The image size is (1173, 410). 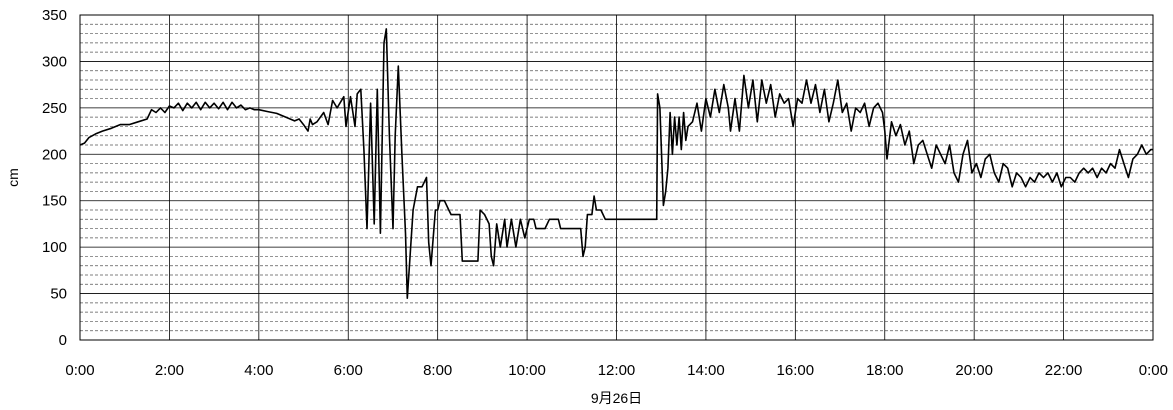 I want to click on y-tick-label: 200, so click(x=54, y=154).